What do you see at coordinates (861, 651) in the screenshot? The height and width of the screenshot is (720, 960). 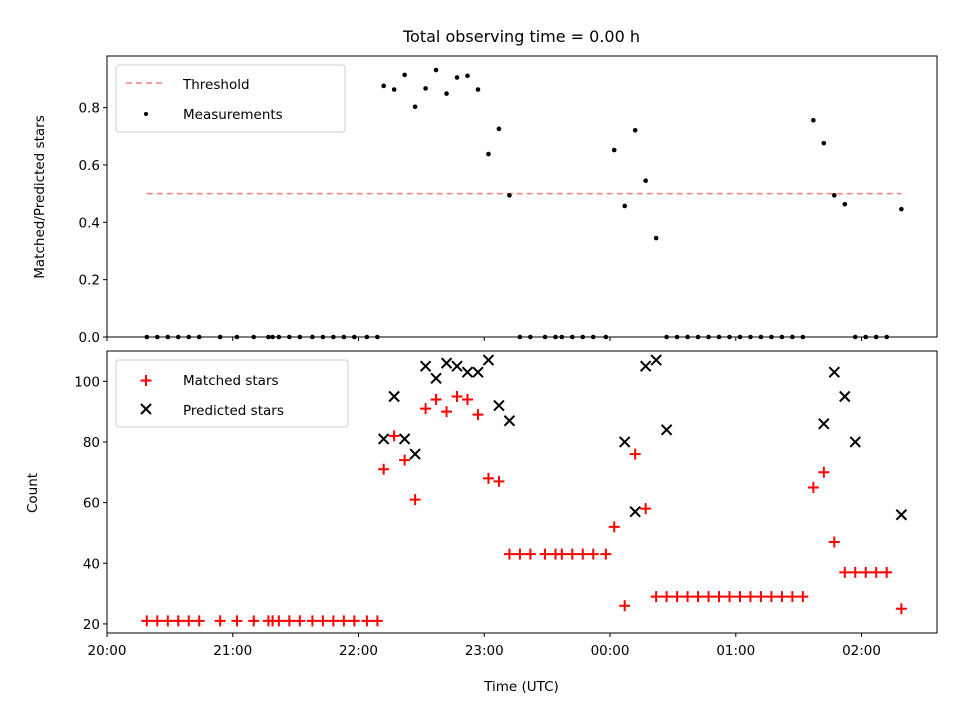 I see `x-tick-label: 02:00` at bounding box center [861, 651].